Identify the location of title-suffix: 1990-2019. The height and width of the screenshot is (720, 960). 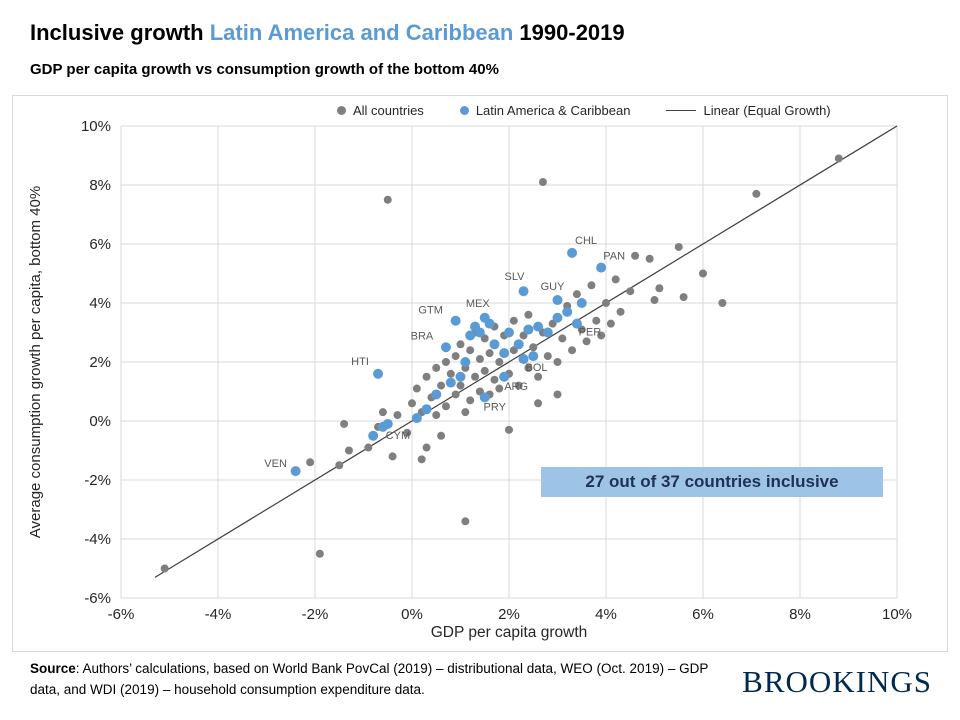
(569, 32).